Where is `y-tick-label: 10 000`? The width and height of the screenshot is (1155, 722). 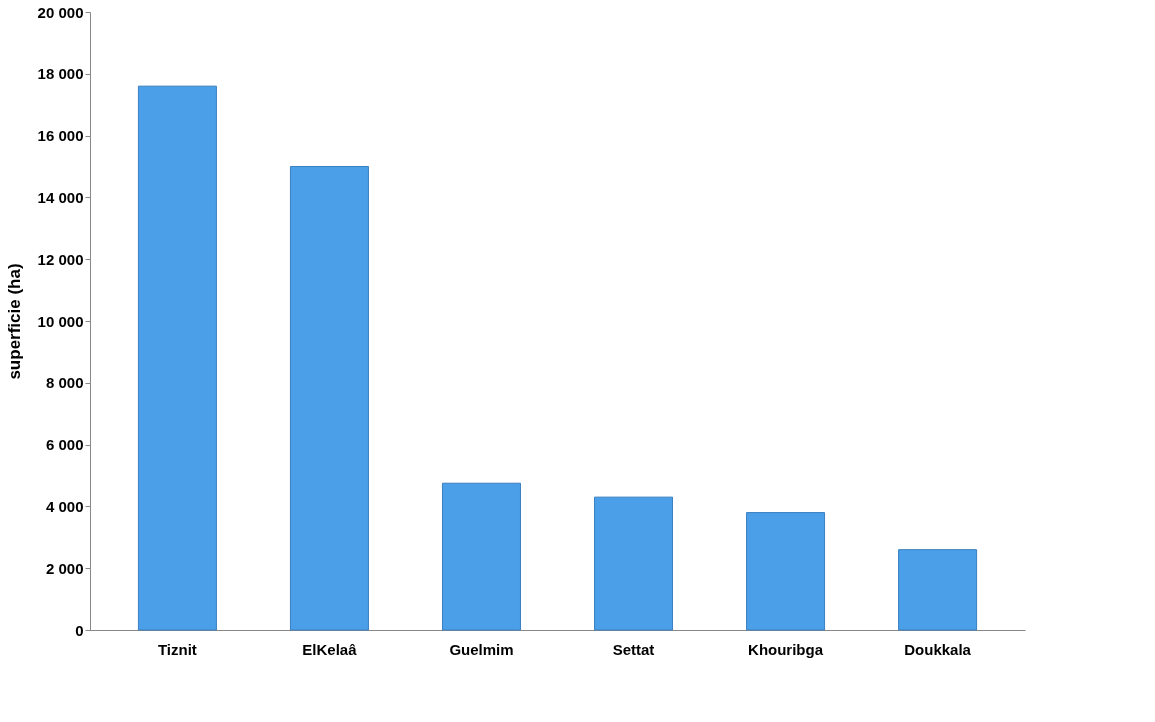 y-tick-label: 10 000 is located at coordinates (60, 321).